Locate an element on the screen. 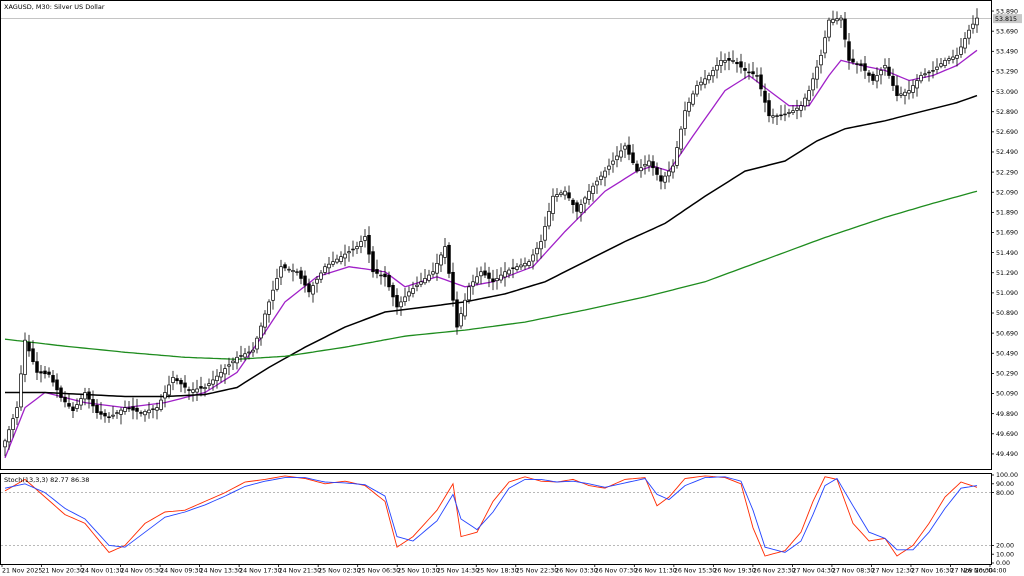 This screenshot has width=1024, height=576. time-tick-label: 24 Nov 01:30 is located at coordinates (102, 571).